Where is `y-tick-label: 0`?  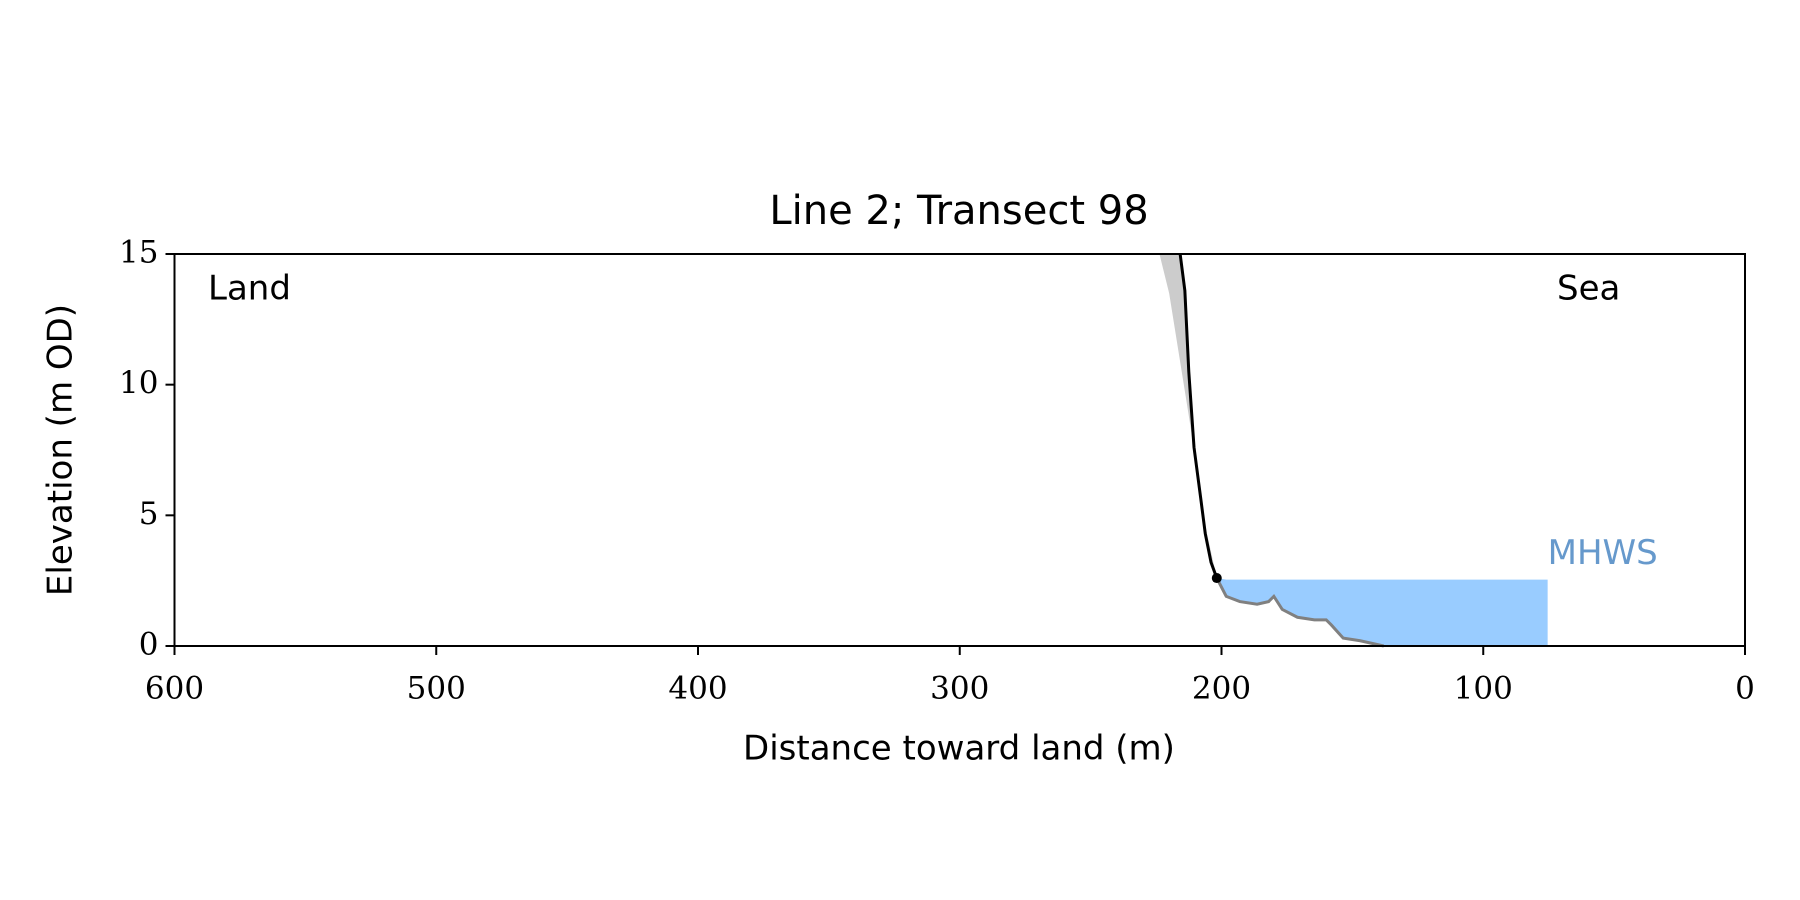
y-tick-label: 0 is located at coordinates (149, 645).